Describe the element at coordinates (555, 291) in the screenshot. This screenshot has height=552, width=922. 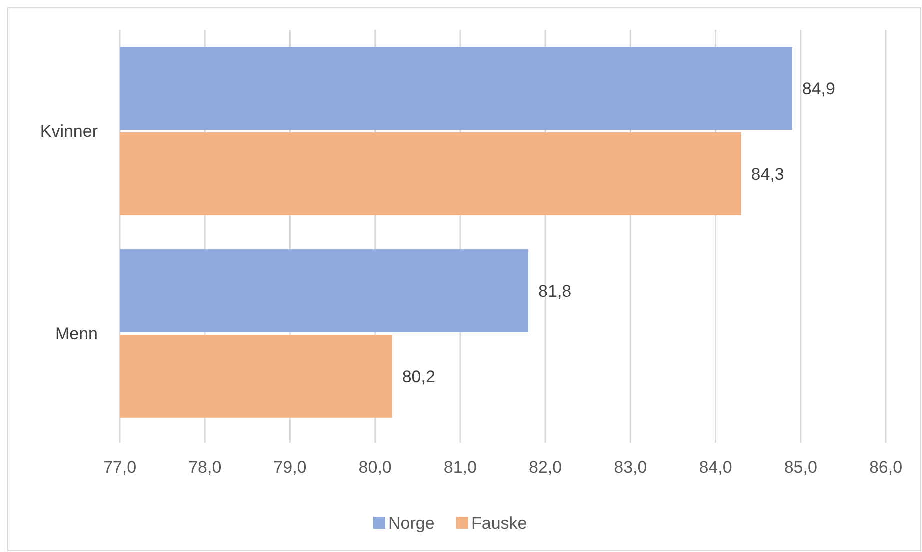
I see `data-label: 81,8` at that location.